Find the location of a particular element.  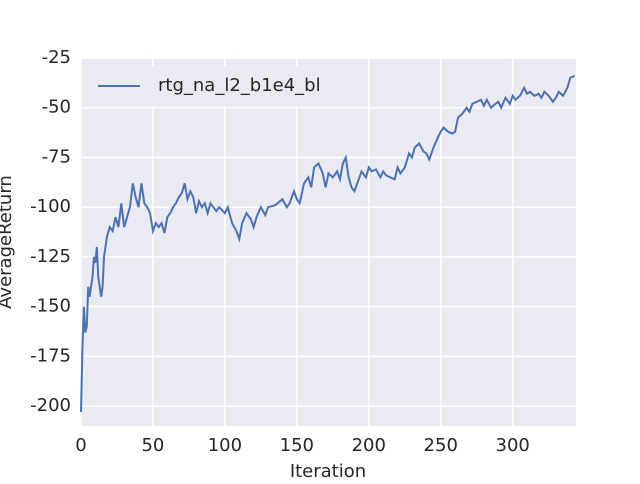

y-tick-label: -200 is located at coordinates (50, 405).